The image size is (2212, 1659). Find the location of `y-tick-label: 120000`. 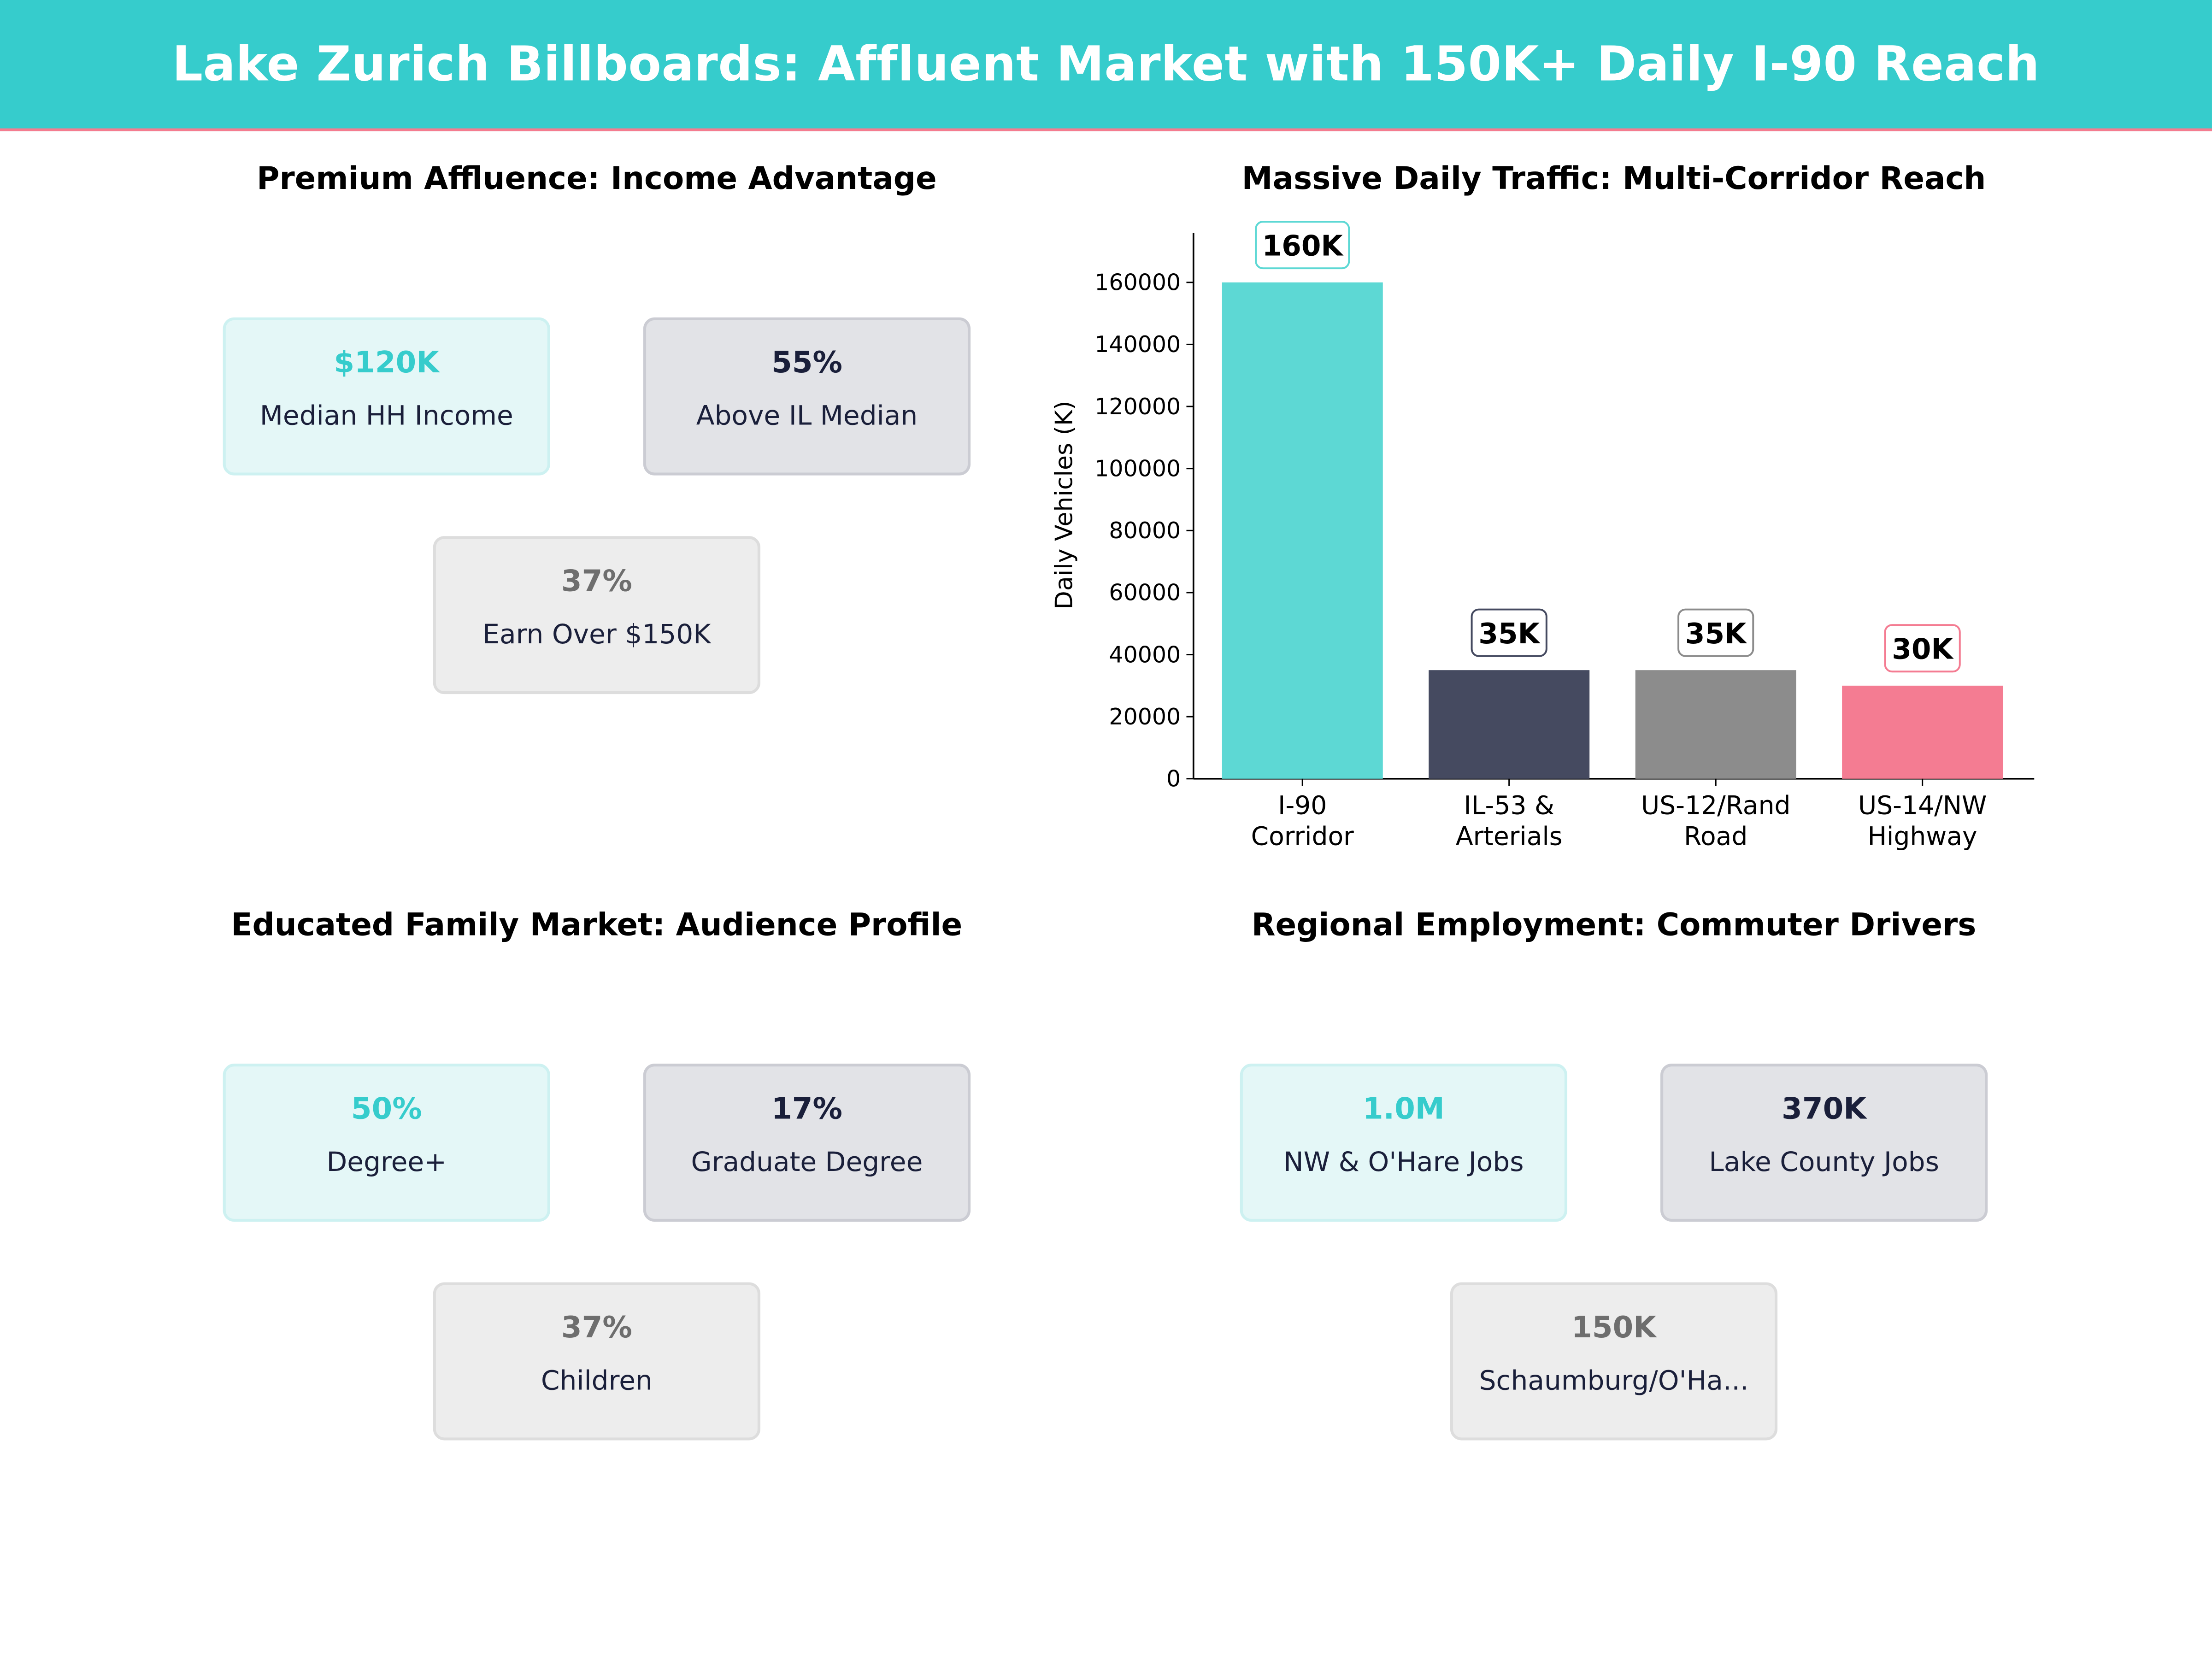

y-tick-label: 120000 is located at coordinates (1137, 407).